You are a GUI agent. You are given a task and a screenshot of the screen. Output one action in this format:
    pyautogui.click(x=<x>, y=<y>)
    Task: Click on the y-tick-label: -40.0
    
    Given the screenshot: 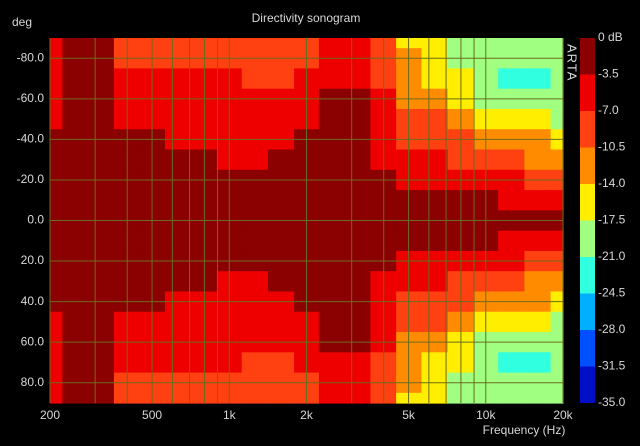 What is the action you would take?
    pyautogui.click(x=31, y=139)
    